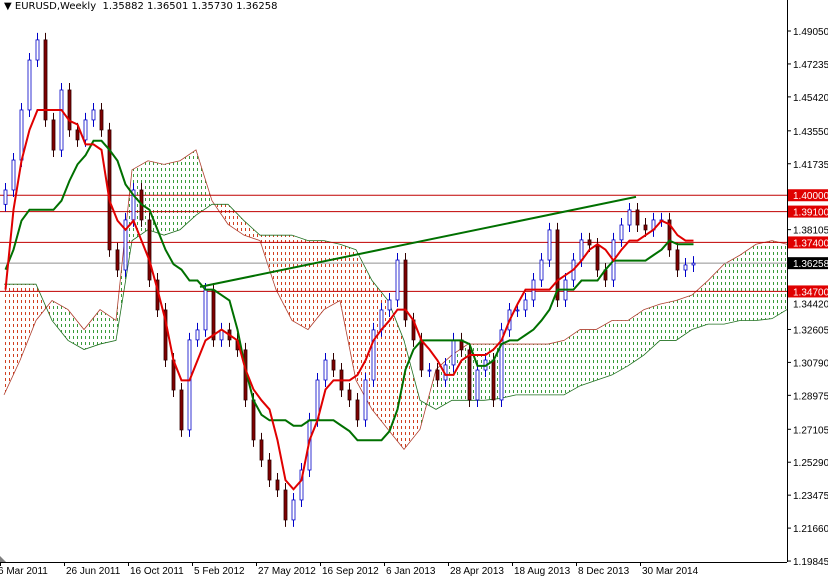  Describe the element at coordinates (55, 6) in the screenshot. I see `symbol-label: EURUSD,Weekly` at that location.